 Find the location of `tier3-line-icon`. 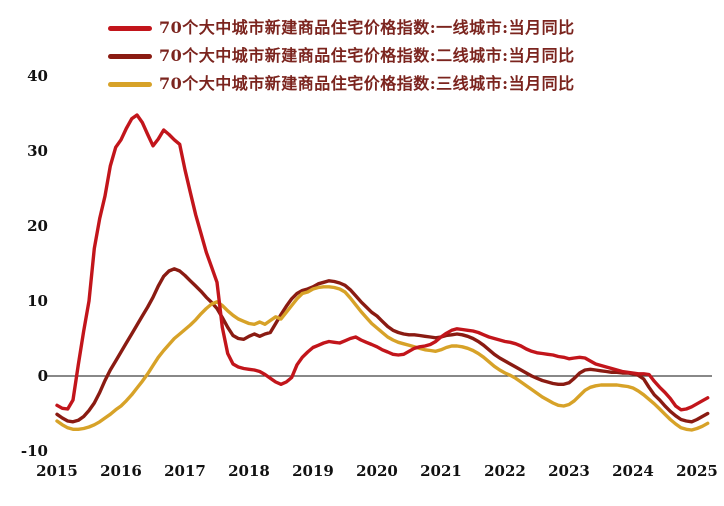

tier3-line-icon is located at coordinates (130, 84).